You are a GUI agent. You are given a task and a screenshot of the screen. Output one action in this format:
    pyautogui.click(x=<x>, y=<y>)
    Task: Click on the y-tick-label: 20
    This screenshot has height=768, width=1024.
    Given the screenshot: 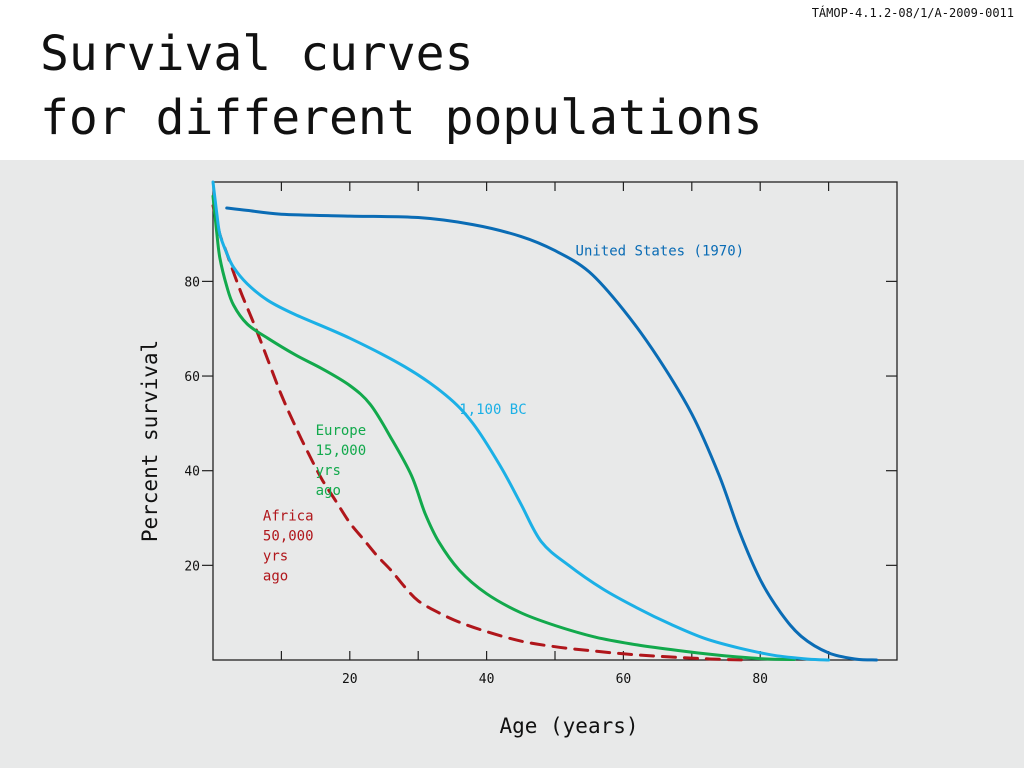 What is the action you would take?
    pyautogui.click(x=192, y=566)
    